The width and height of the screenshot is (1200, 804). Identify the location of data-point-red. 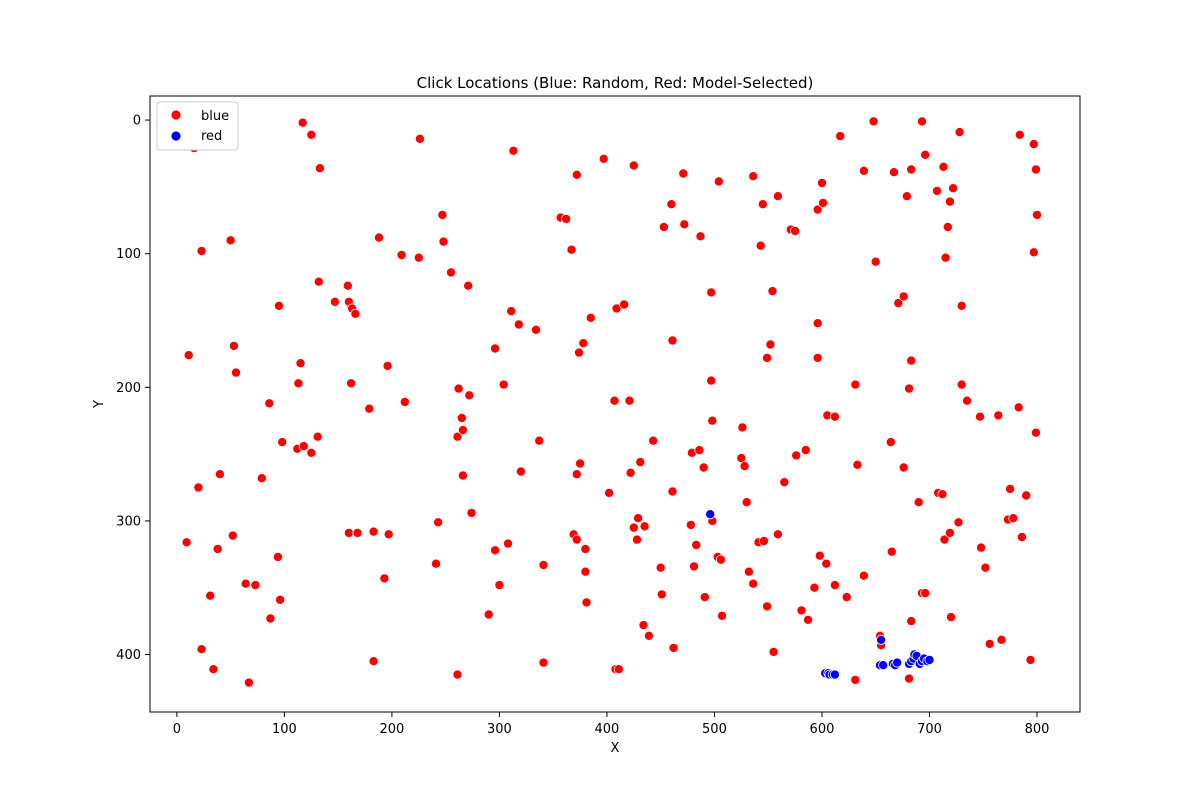
(710, 514).